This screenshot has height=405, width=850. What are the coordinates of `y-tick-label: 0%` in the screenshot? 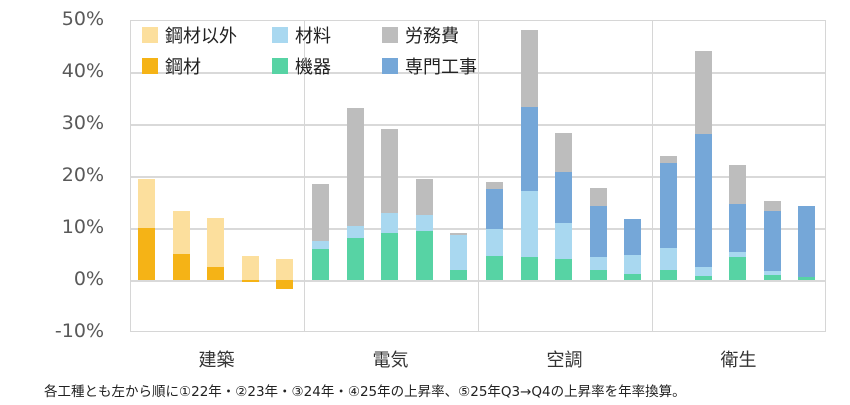 It's located at (88, 279).